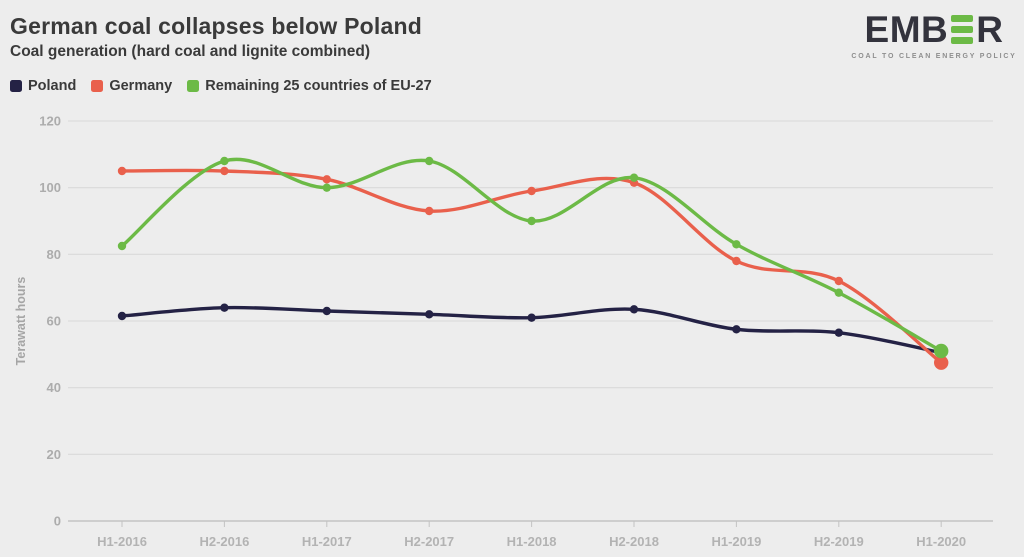 Image resolution: width=1024 pixels, height=557 pixels. What do you see at coordinates (634, 309) in the screenshot?
I see `data-point-poland-H2-2018` at bounding box center [634, 309].